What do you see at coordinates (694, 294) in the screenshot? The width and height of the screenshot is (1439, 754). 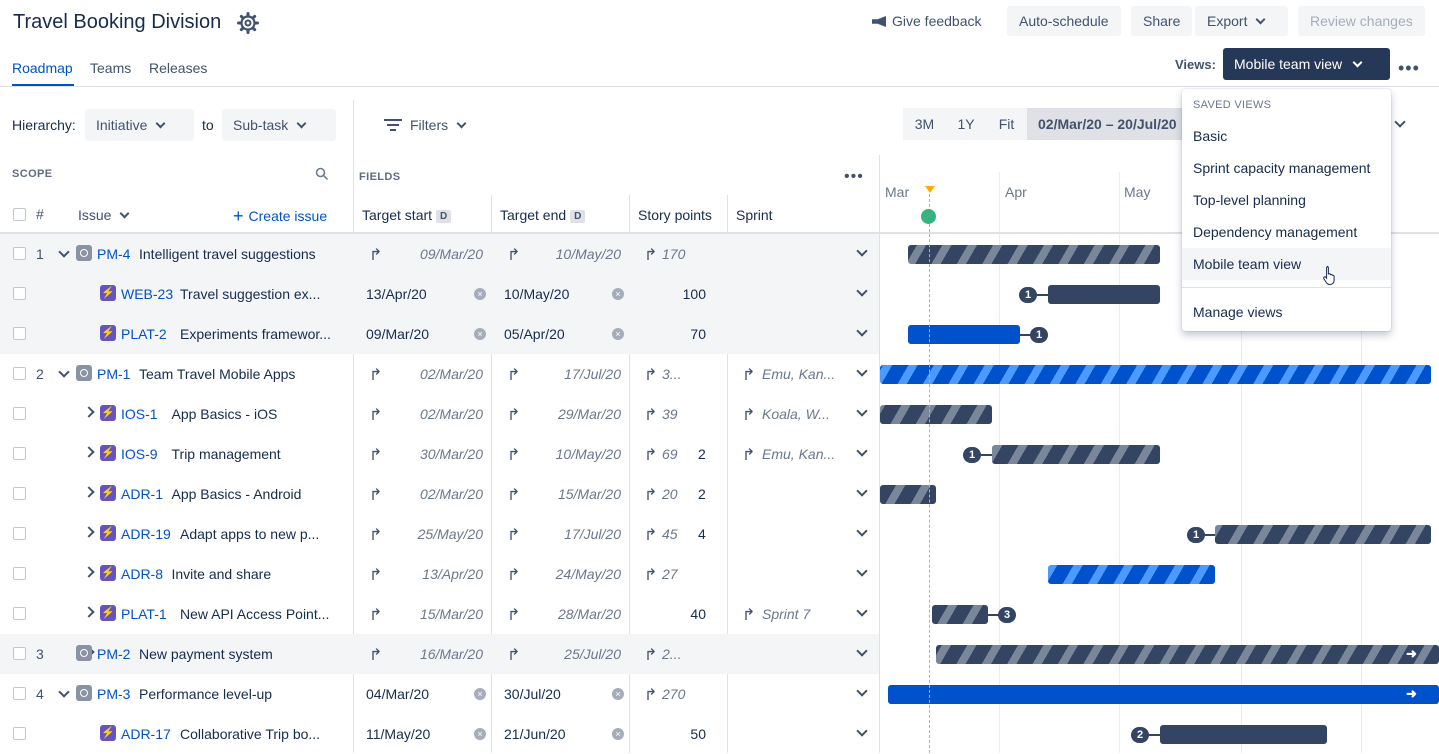 I see `story-points-value: 100` at bounding box center [694, 294].